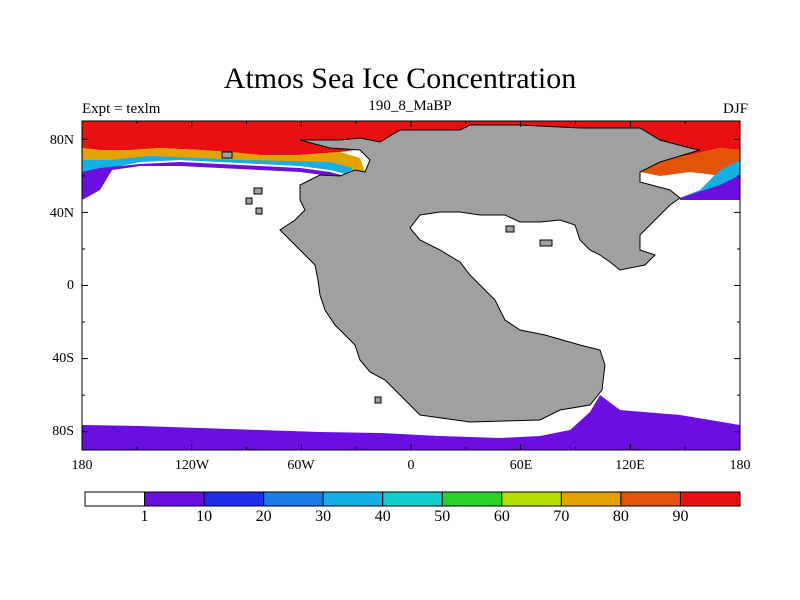 The height and width of the screenshot is (600, 800). I want to click on period-label: 190_8_MaBP, so click(410, 106).